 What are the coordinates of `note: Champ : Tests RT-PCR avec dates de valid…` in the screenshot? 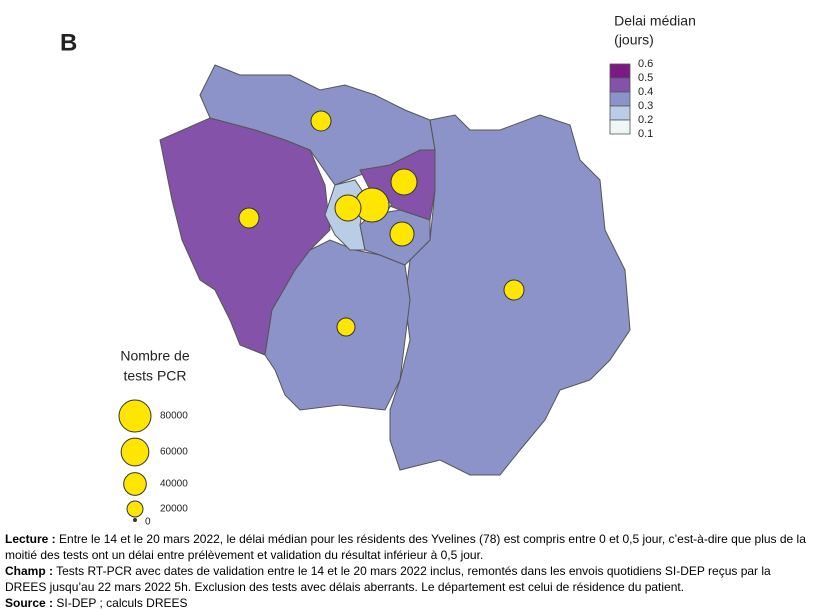 It's located at (409, 579).